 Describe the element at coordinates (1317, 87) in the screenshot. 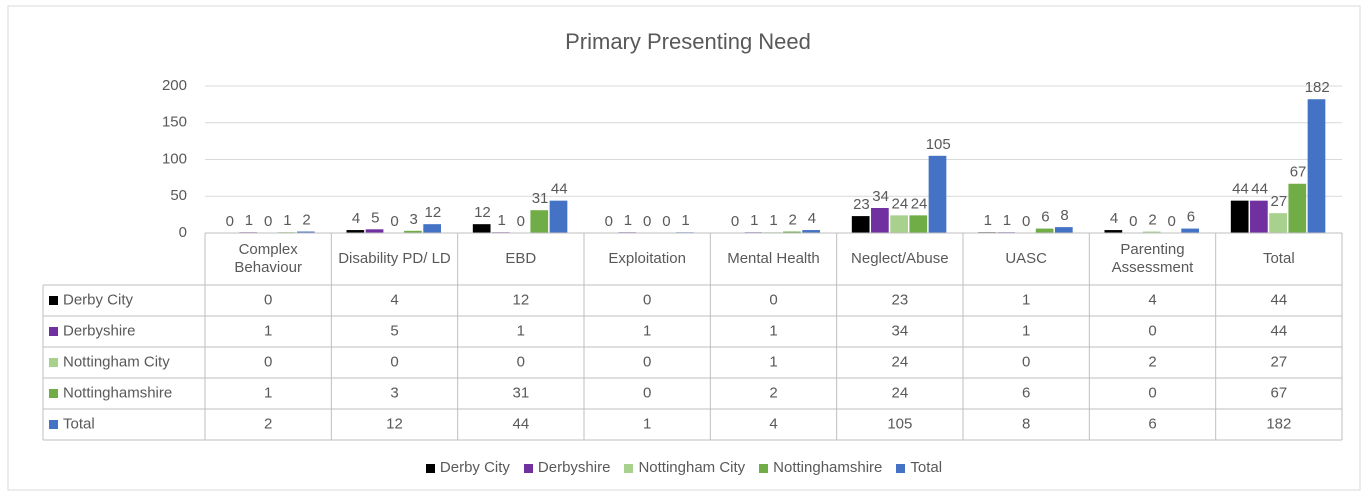

I see `data-label: 182` at that location.